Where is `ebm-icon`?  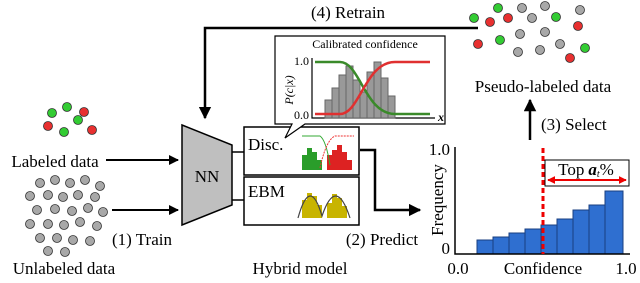 ebm-icon is located at coordinates (324, 206).